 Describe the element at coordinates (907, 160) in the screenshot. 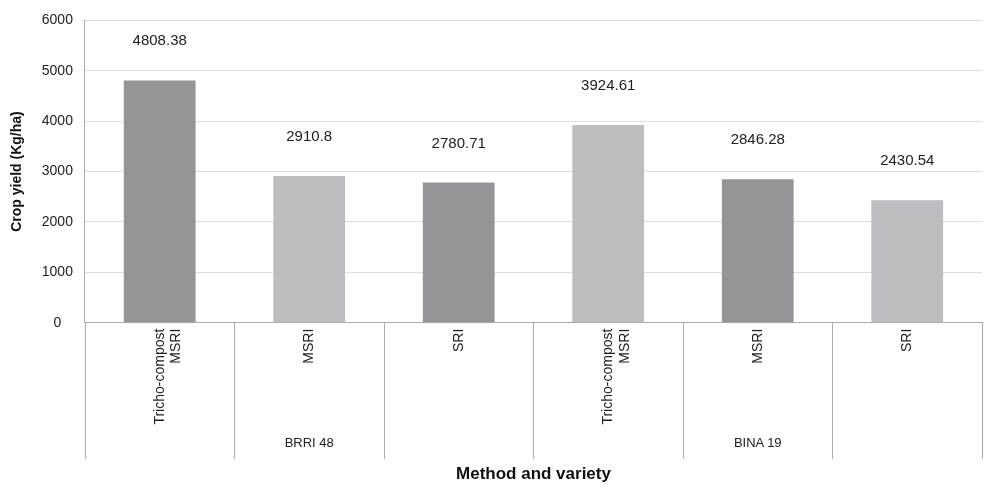

I see `data-label: 2430.54` at that location.